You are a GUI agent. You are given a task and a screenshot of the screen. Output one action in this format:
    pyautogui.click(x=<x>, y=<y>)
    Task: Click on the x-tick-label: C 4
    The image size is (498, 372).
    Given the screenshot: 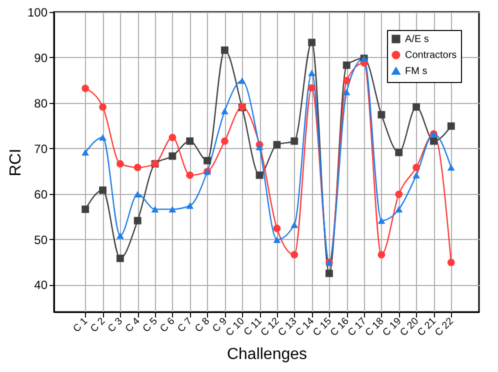 What is the action you would take?
    pyautogui.click(x=133, y=325)
    